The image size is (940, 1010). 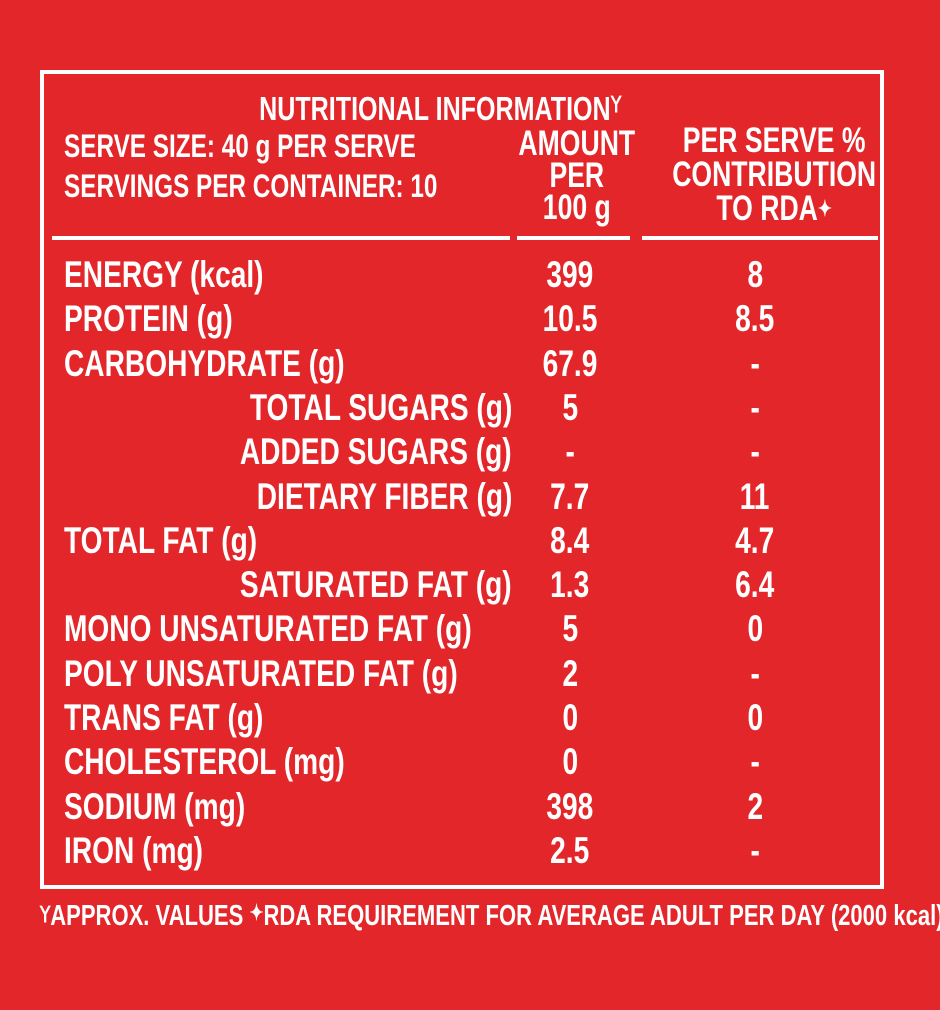 What do you see at coordinates (570, 673) in the screenshot?
I see `amount-per-100g: 2` at bounding box center [570, 673].